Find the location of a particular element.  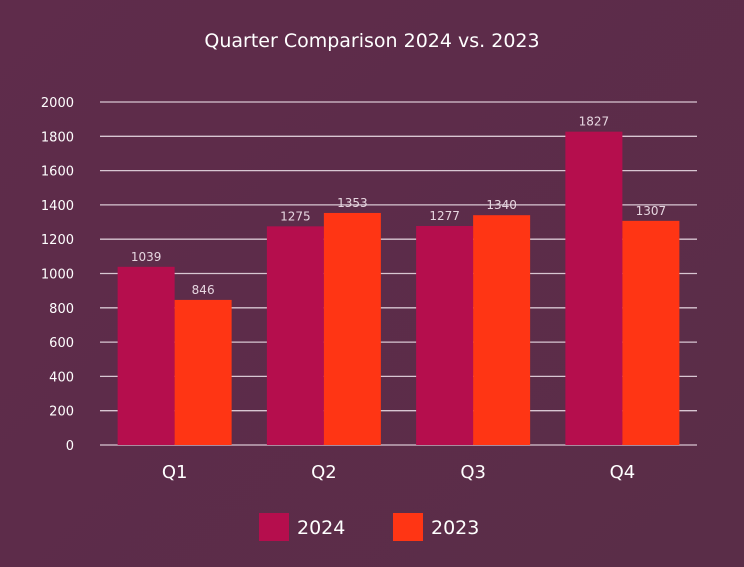

y-tick-label: 1800 is located at coordinates (57, 137).